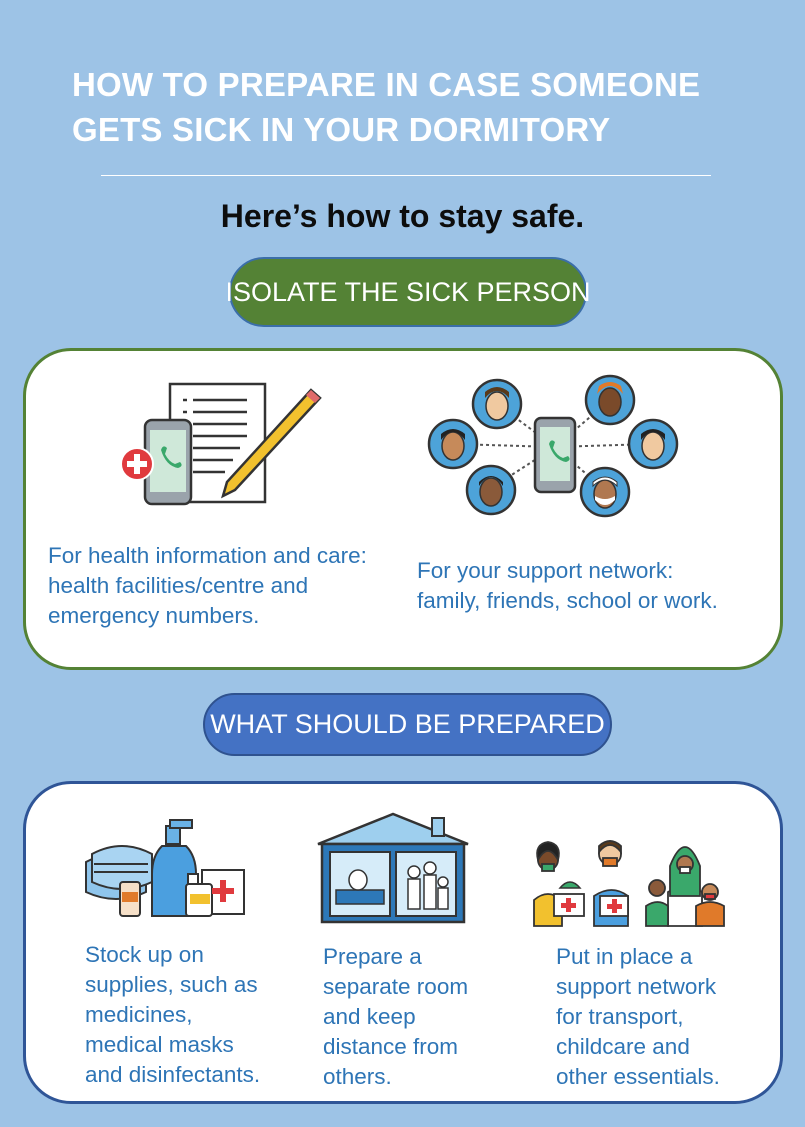 Image resolution: width=805 pixels, height=1127 pixels. Describe the element at coordinates (638, 1076) in the screenshot. I see `prepare-item-3-line-5: other essentials.` at that location.